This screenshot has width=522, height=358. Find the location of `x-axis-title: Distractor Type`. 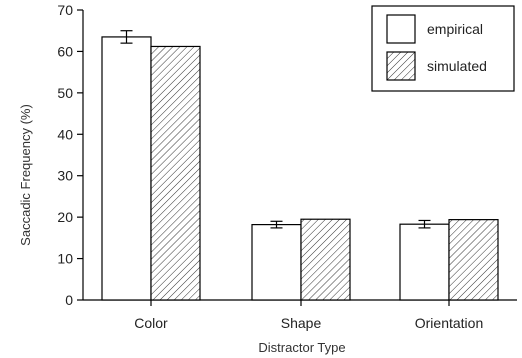

x-axis-title: Distractor Type is located at coordinates (301, 347).